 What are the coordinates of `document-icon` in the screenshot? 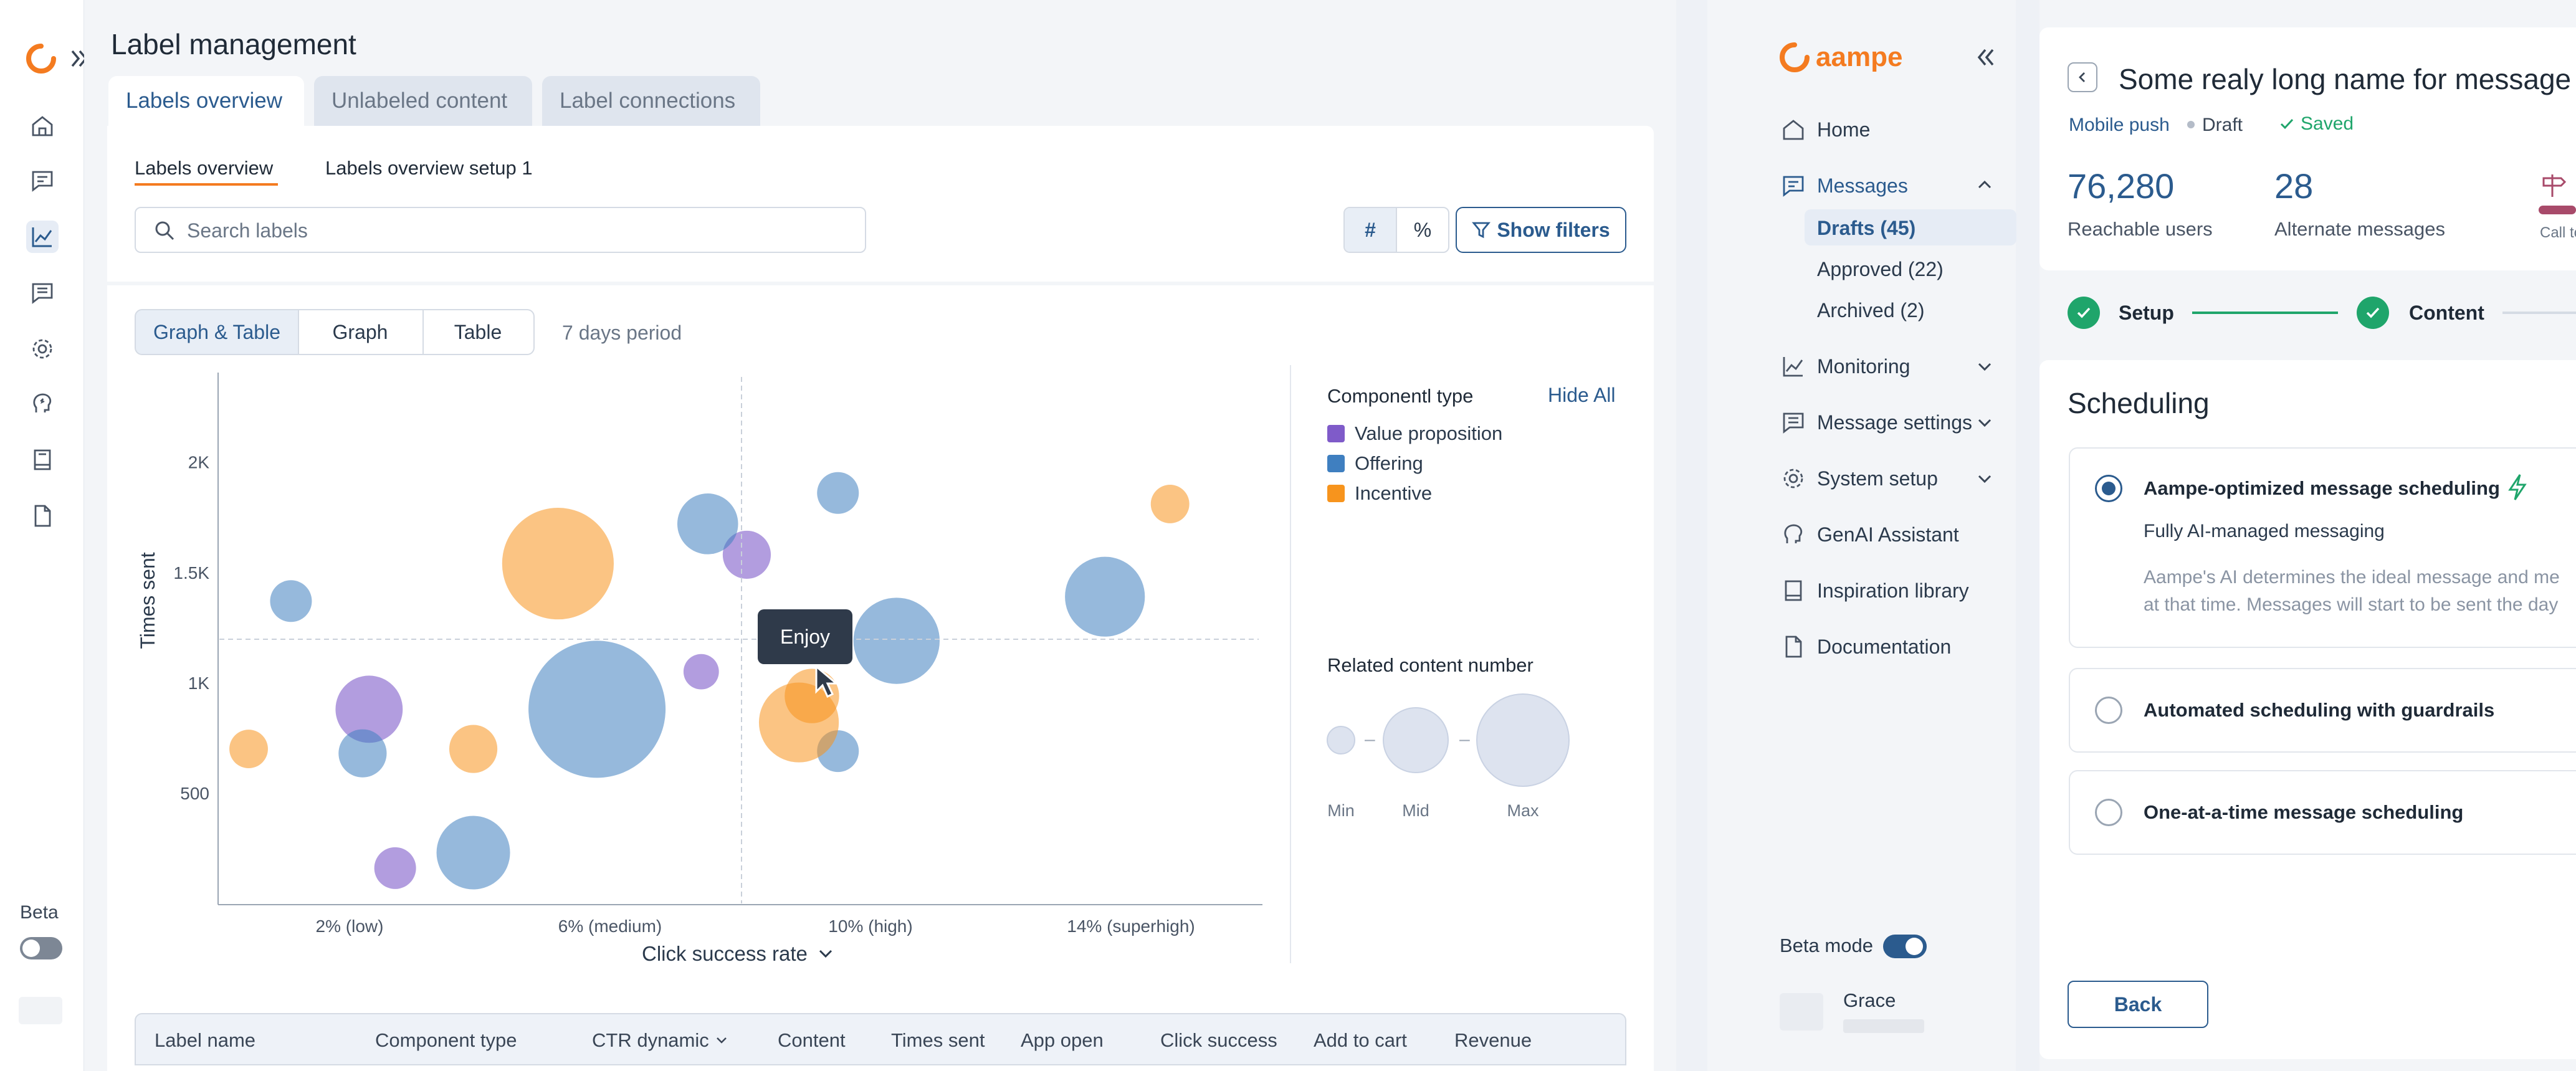 It's located at (42, 516).